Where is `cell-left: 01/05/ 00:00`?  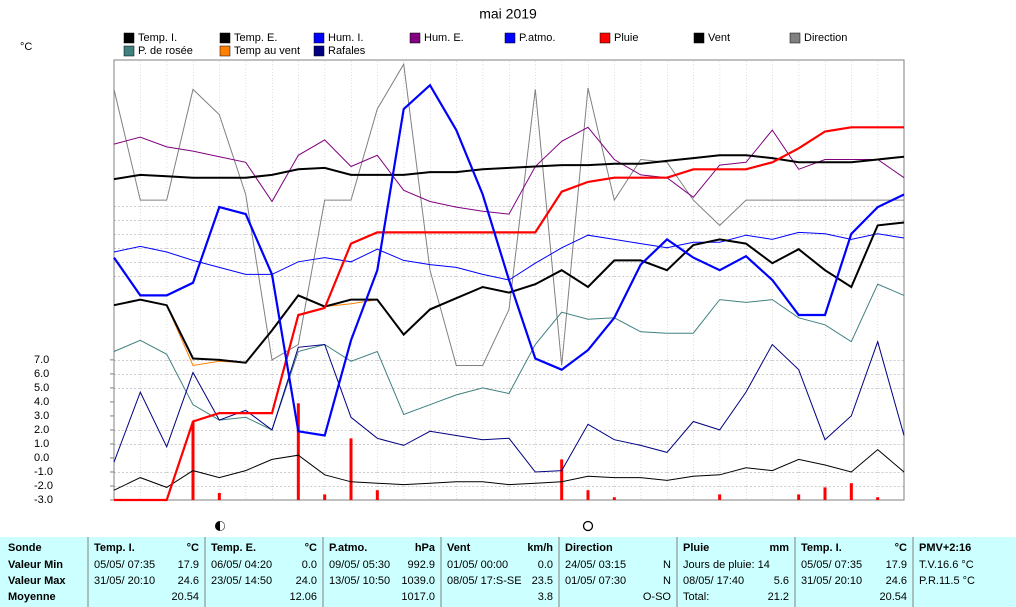 cell-left: 01/05/ 00:00 is located at coordinates (477, 565).